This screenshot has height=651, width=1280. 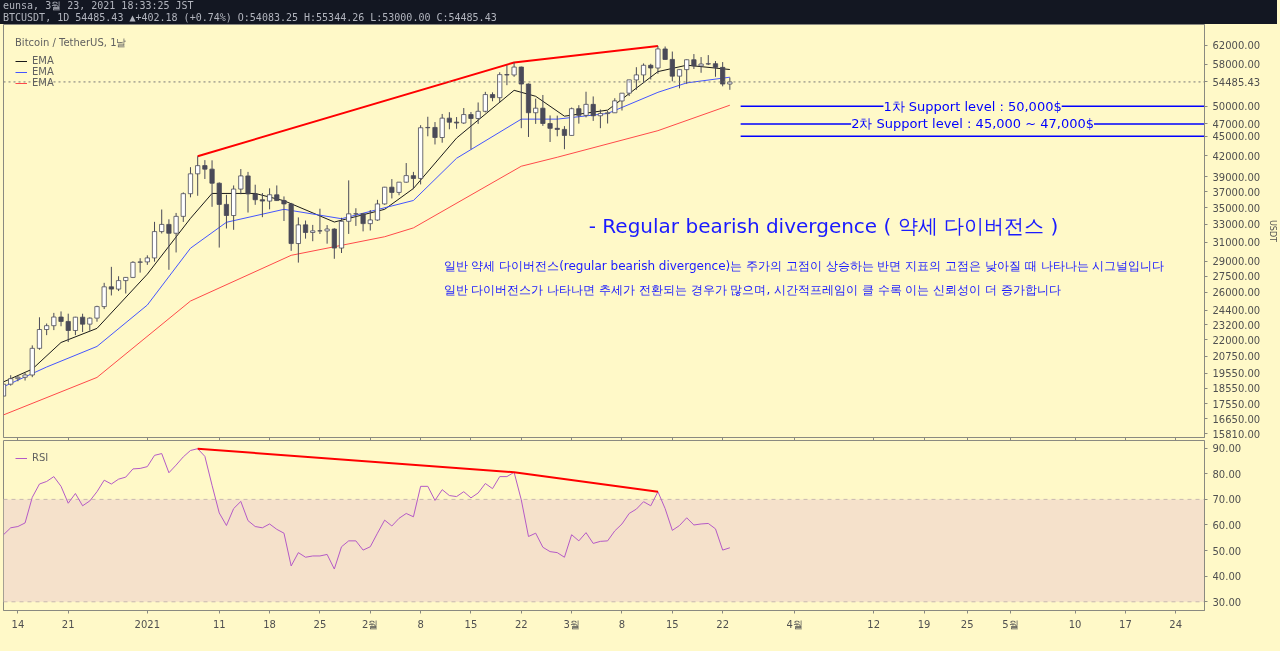 I want to click on line-series, so click(x=367, y=509).